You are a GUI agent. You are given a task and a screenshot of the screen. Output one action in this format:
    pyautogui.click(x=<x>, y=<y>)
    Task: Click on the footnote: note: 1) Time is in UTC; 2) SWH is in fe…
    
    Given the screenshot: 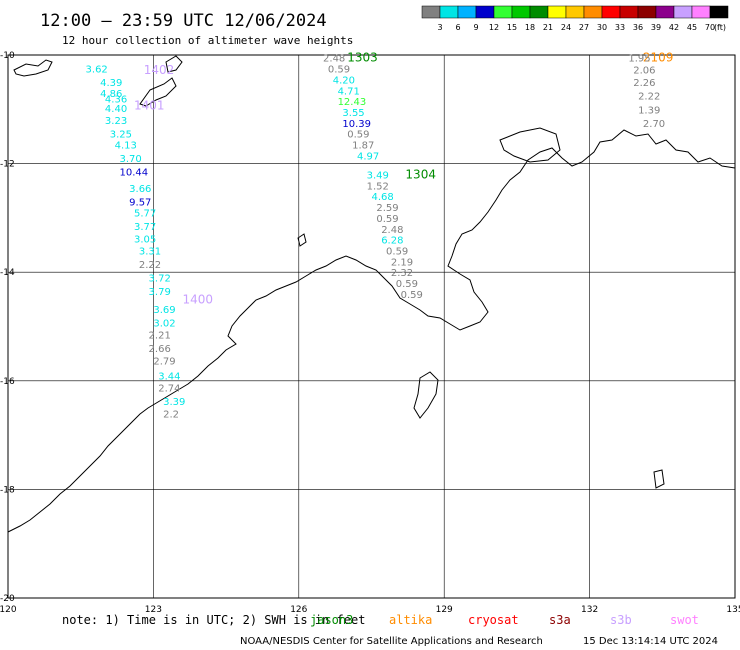 What is the action you would take?
    pyautogui.click(x=213, y=620)
    